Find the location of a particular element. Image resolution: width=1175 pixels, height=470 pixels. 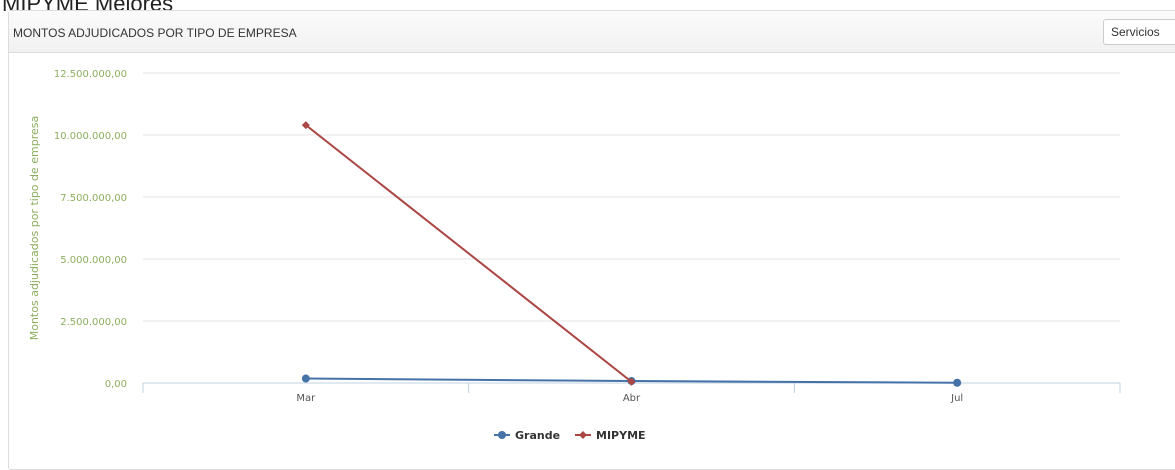

y-tick-label: 2.500.000,00 is located at coordinates (93, 322).